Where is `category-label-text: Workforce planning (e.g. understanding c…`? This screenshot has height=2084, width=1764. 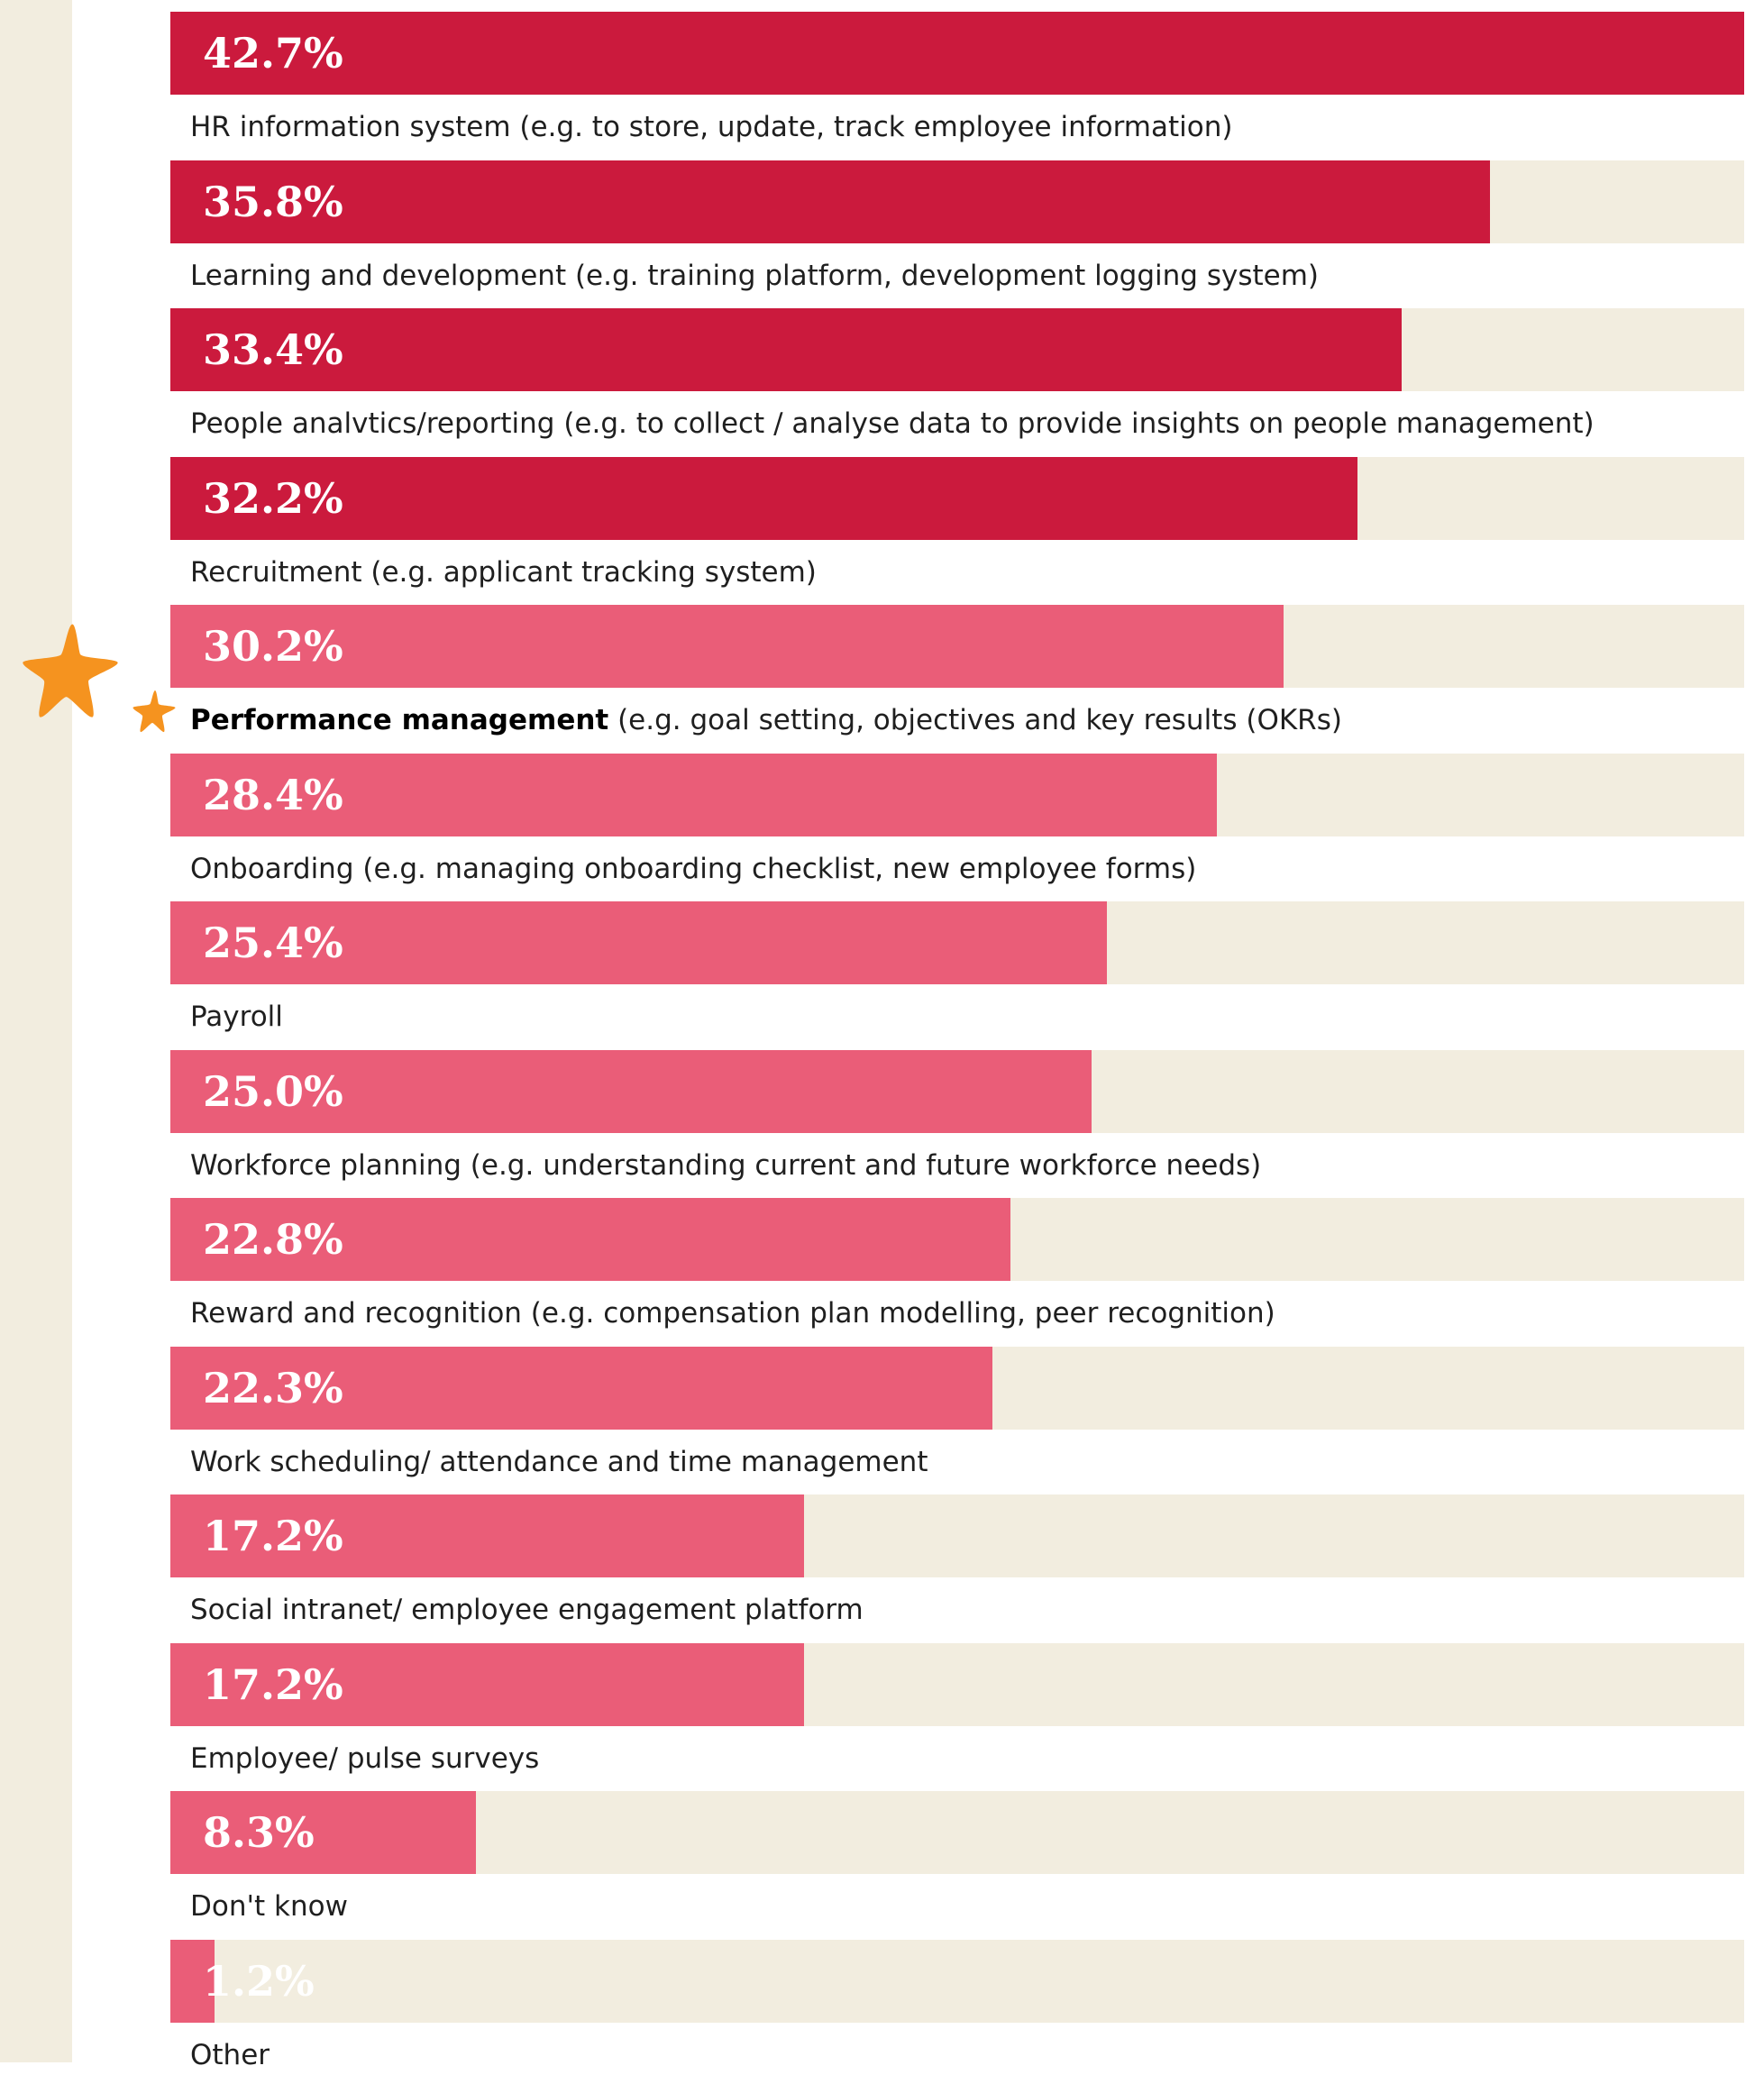 category-label-text: Workforce planning (e.g. understanding c… is located at coordinates (726, 1165).